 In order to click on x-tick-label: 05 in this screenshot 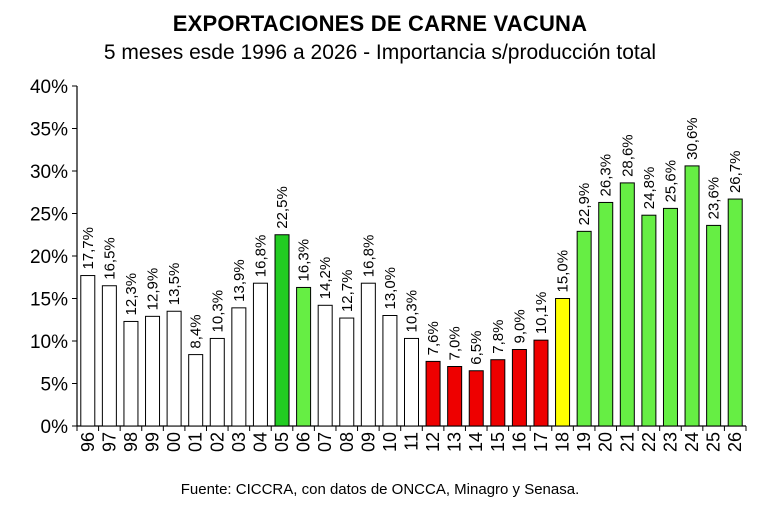, I will do `click(282, 442)`.